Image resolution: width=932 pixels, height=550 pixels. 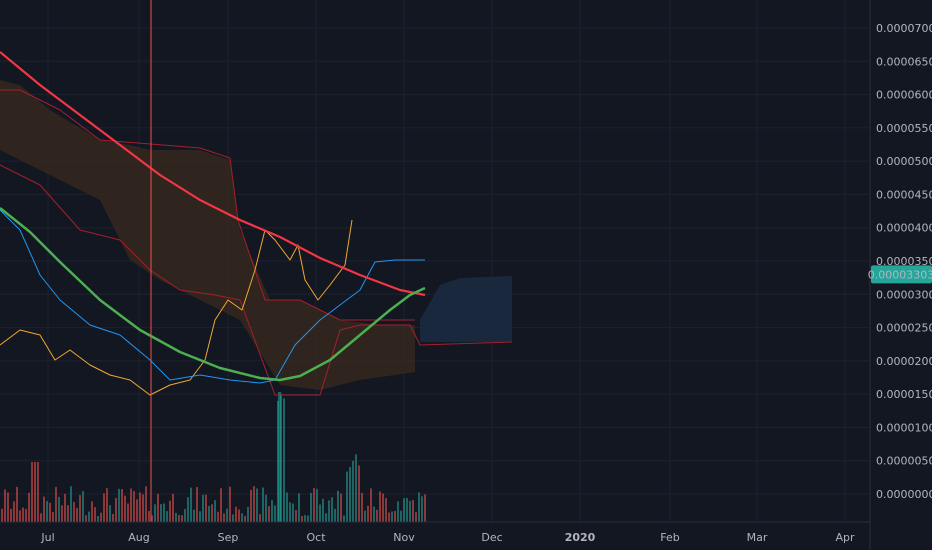 I want to click on y-tick-label: 0.00002500, so click(x=904, y=328).